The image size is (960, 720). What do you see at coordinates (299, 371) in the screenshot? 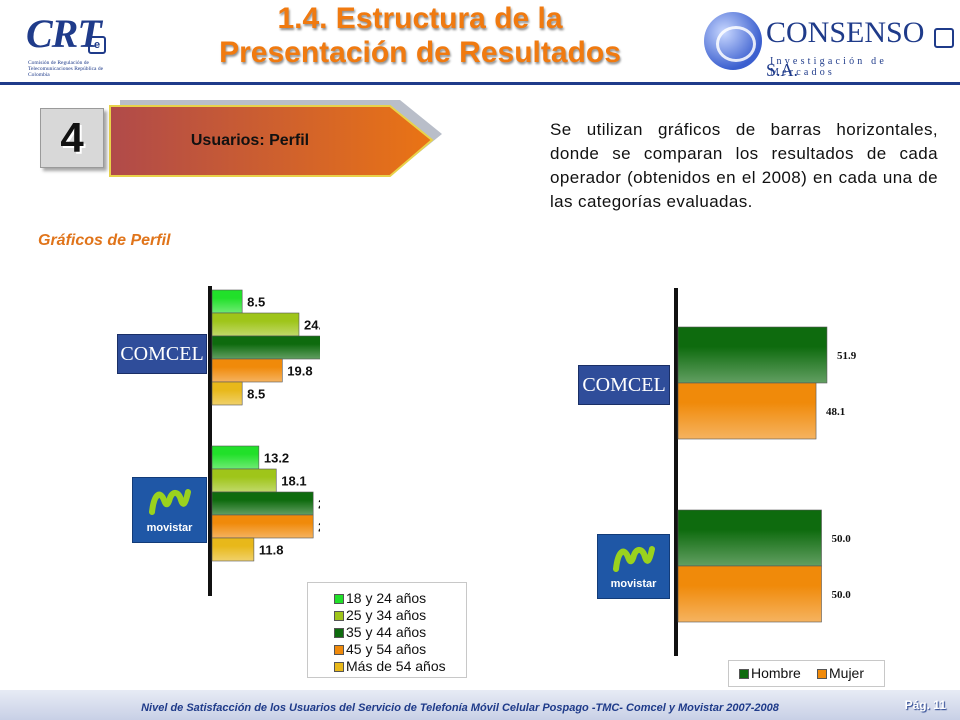
I see `label-comcel-45-y-54-anos: 19.8` at bounding box center [299, 371].